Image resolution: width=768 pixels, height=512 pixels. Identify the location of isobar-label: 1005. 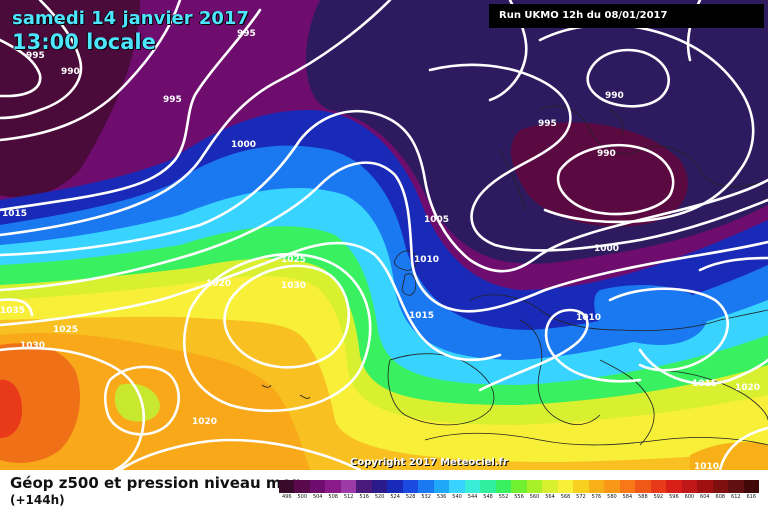
(436, 220).